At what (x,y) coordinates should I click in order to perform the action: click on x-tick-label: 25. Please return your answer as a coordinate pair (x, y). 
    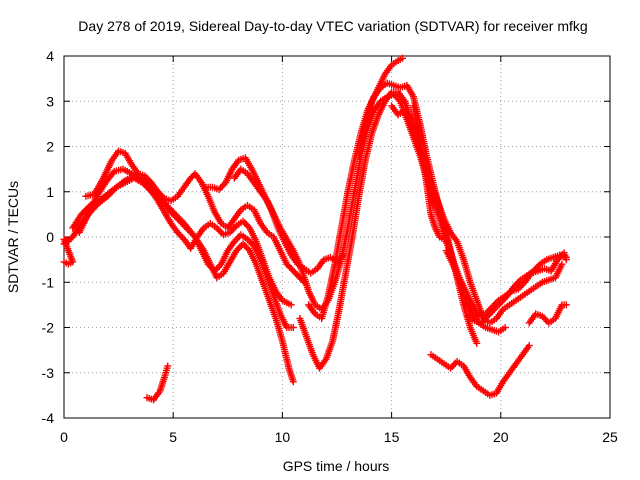
    Looking at the image, I should click on (610, 437).